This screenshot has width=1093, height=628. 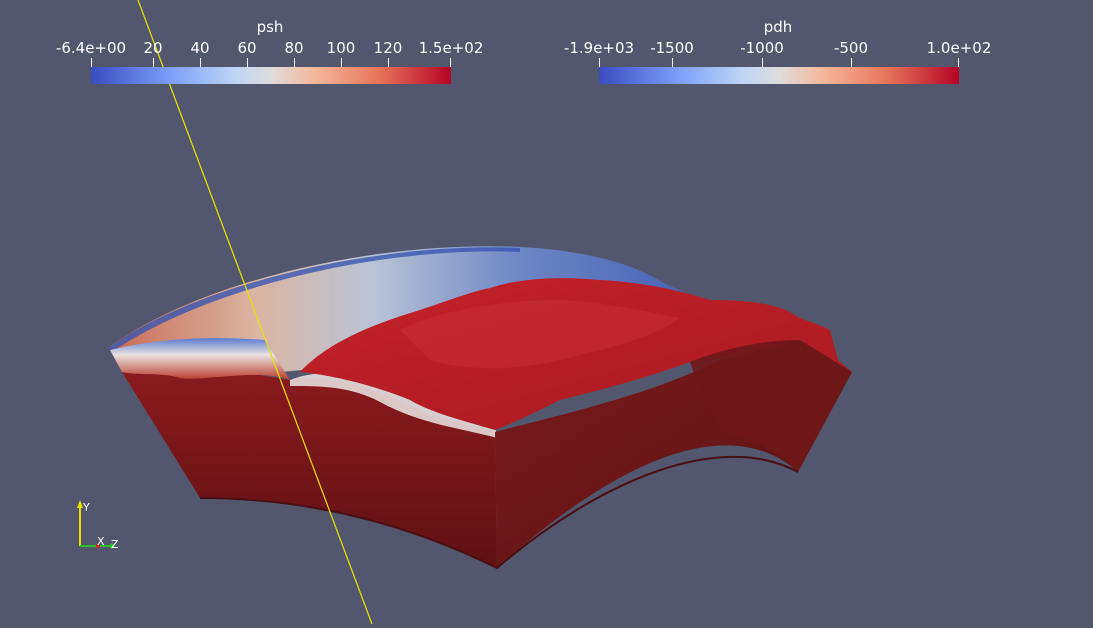 I want to click on front-boundary-band, so click(x=200, y=359).